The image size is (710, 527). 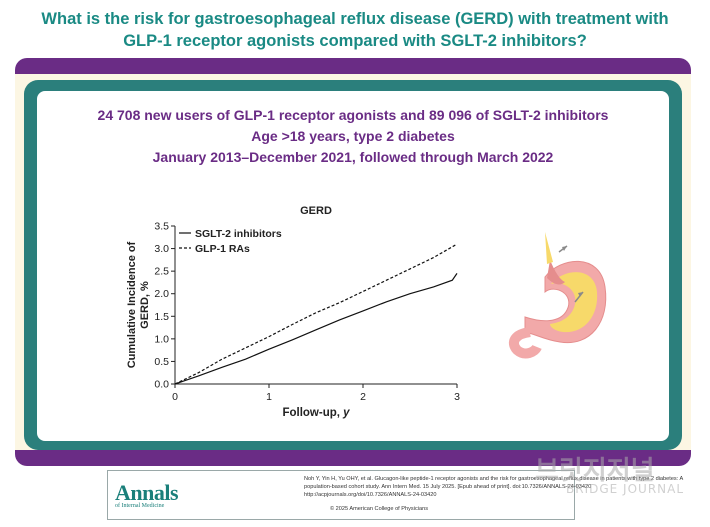 I want to click on x-tick-label: 1, so click(x=269, y=397).